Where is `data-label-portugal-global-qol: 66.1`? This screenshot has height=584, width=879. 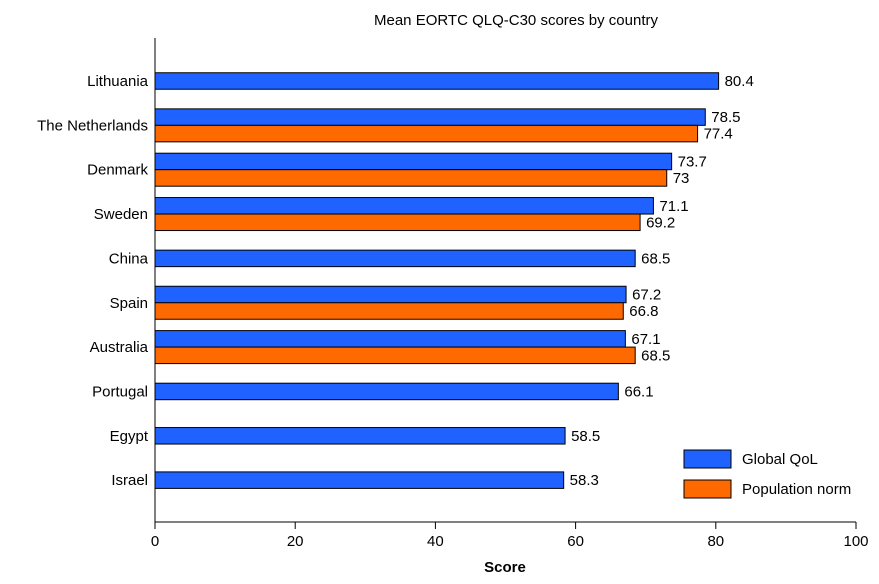
data-label-portugal-global-qol: 66.1 is located at coordinates (638, 391).